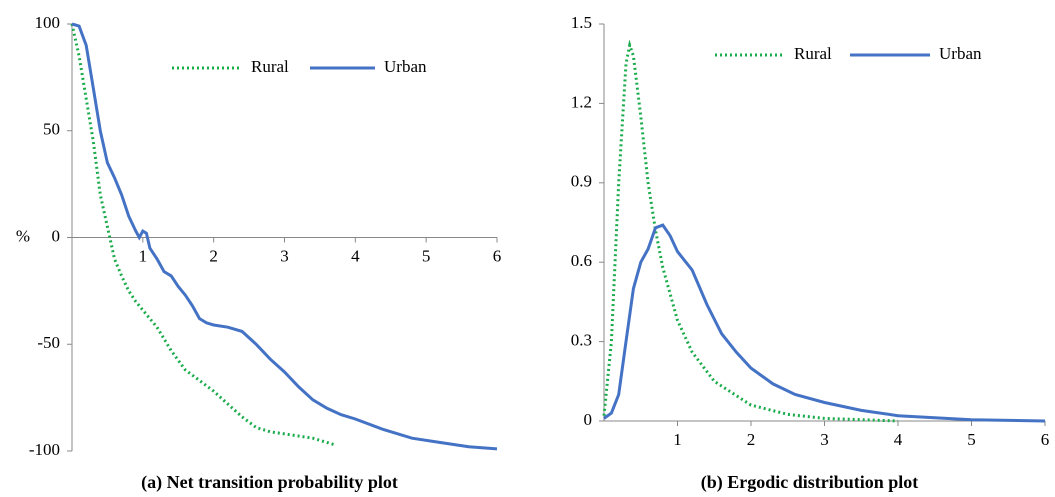 The width and height of the screenshot is (1055, 497). I want to click on y-tick-label: 50, so click(51, 129).